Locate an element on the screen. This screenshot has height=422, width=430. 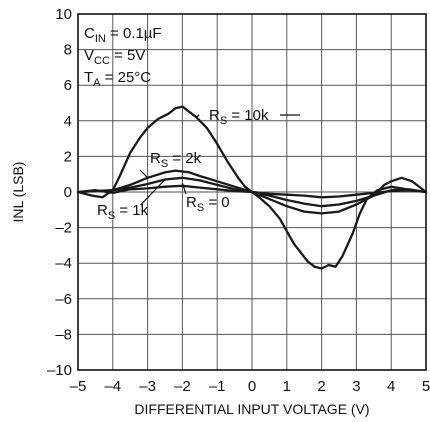
x-tick-label: –4 is located at coordinates (112, 386).